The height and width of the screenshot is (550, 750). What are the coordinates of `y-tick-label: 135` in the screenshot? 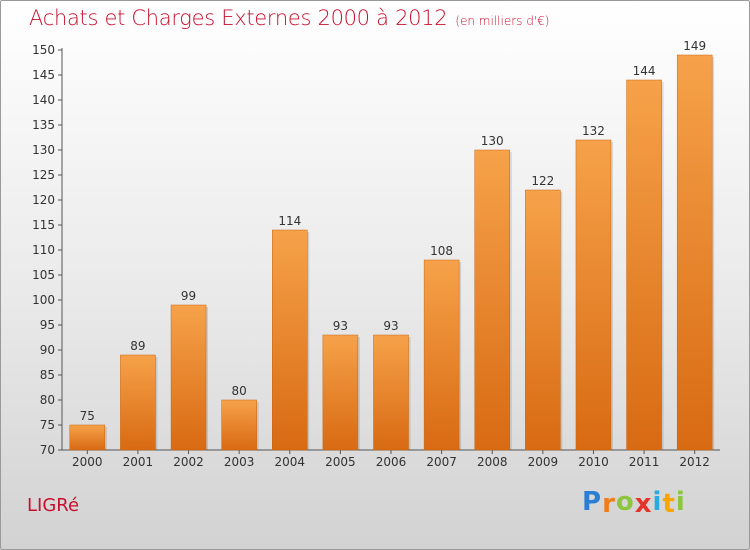 It's located at (43, 125).